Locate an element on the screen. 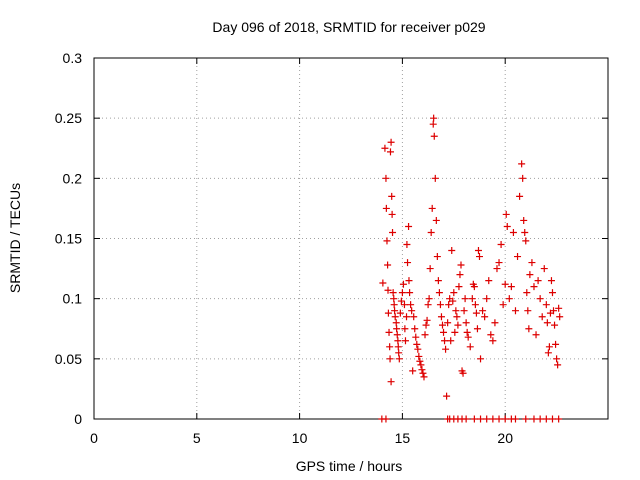 The image size is (640, 480). x-tick-label: 5 is located at coordinates (197, 438).